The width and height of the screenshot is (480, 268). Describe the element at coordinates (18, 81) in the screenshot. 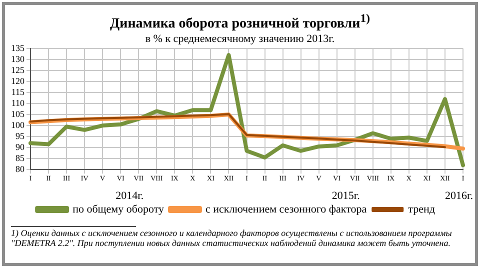

I see `y-tick-label: 120` at that location.